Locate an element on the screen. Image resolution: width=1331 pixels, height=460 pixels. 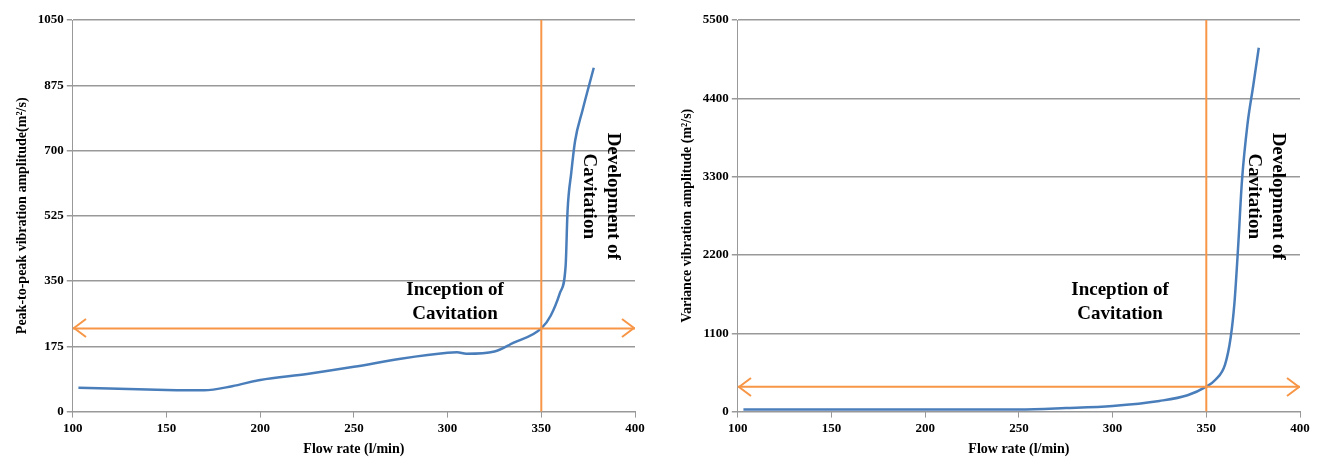
y-tick-label: 1100 is located at coordinates (716, 332).